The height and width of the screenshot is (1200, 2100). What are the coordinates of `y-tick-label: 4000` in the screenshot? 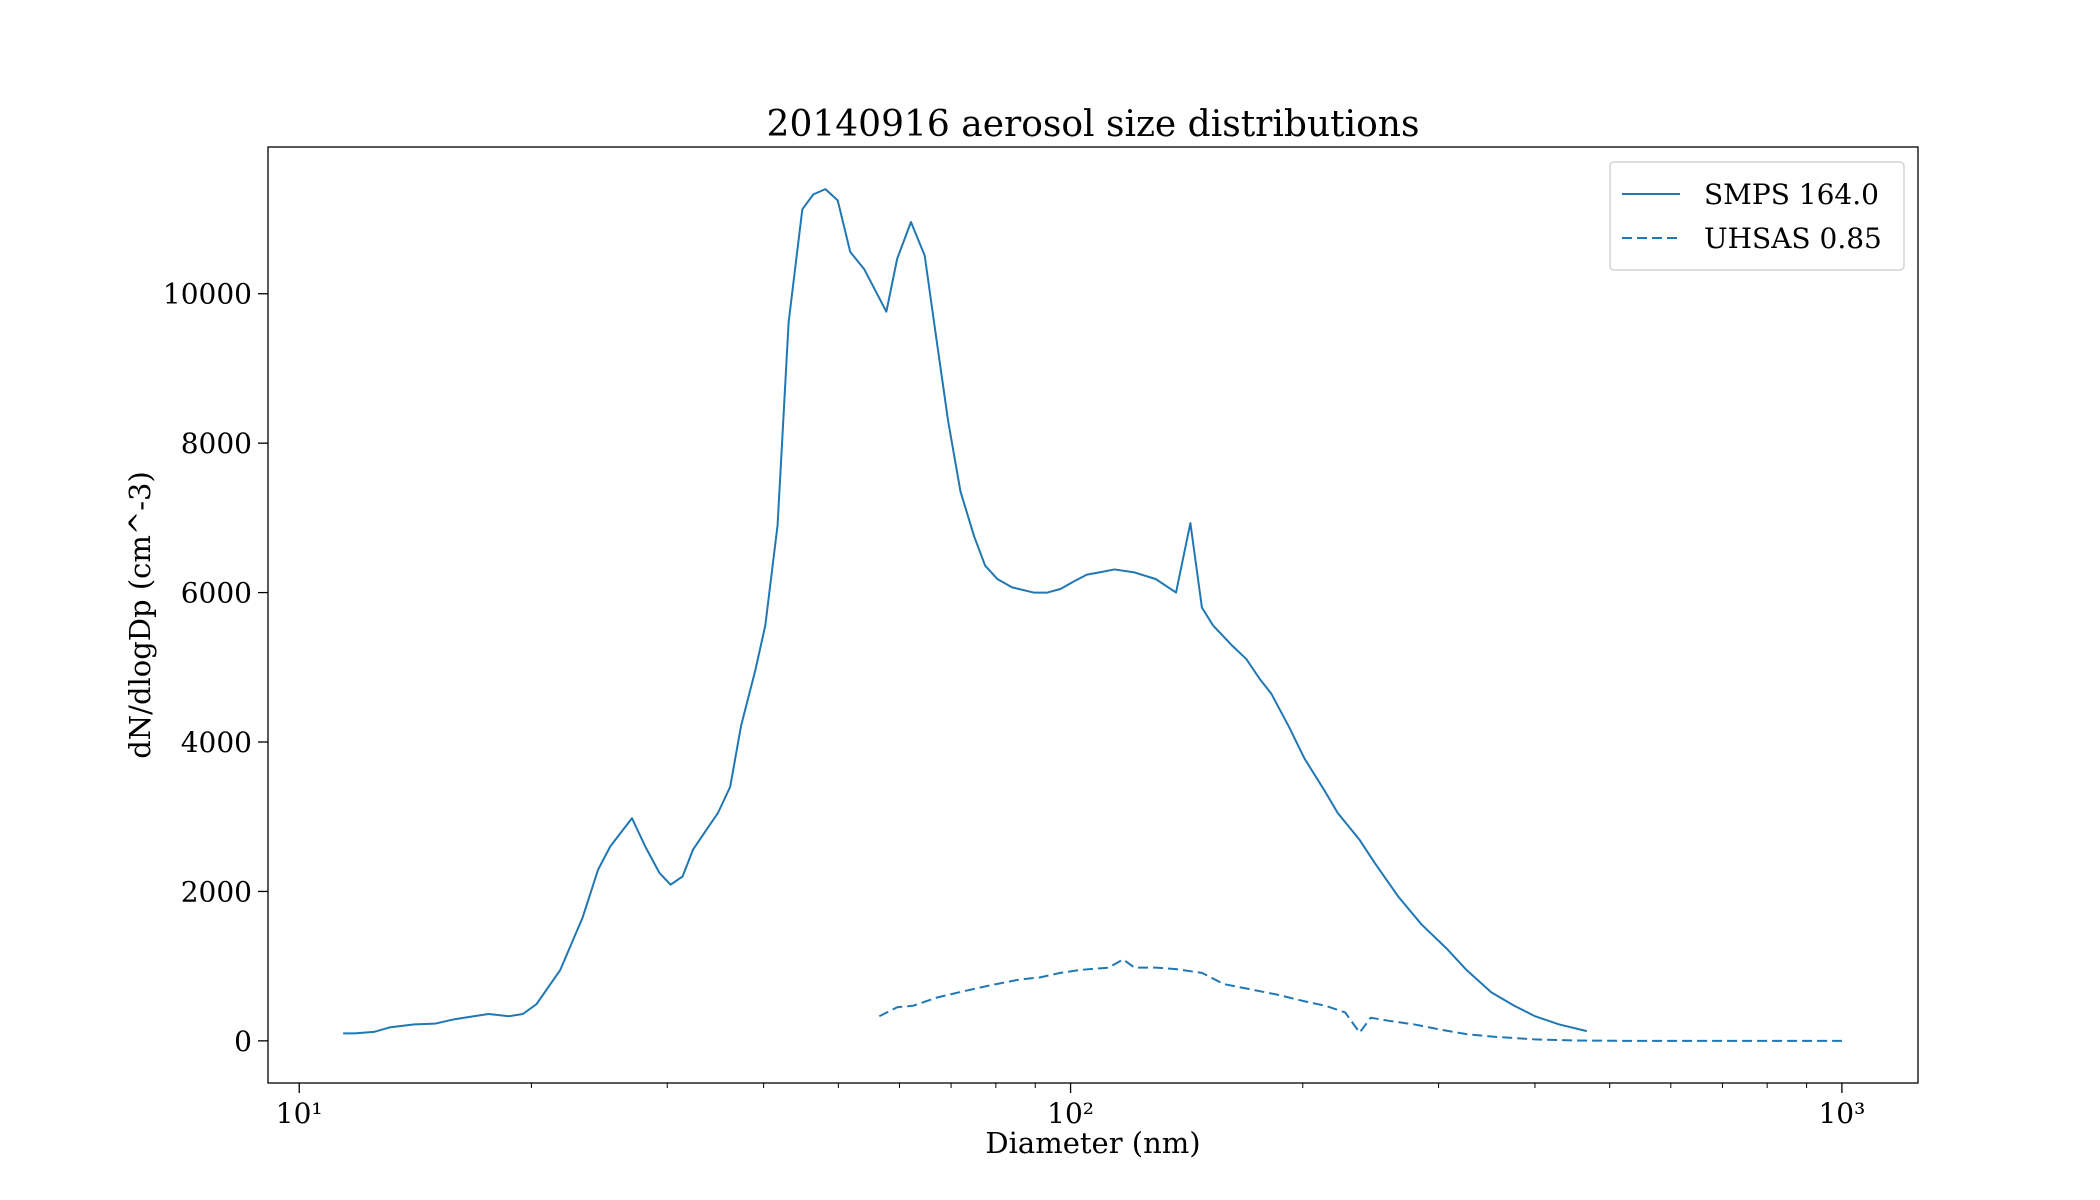 It's located at (216, 742).